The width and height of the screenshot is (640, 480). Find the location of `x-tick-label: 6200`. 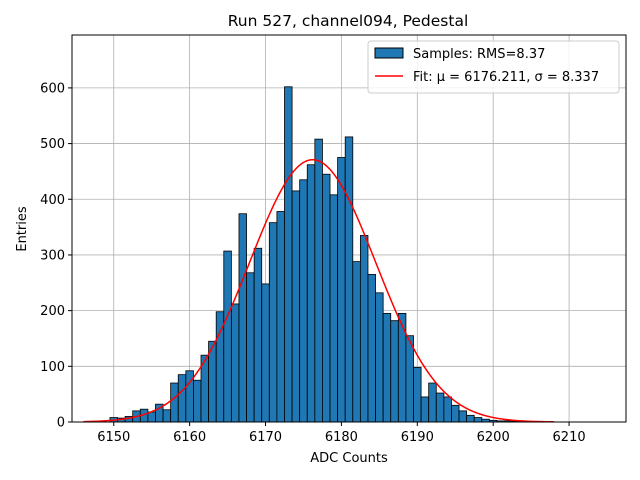

x-tick-label: 6200 is located at coordinates (493, 437).